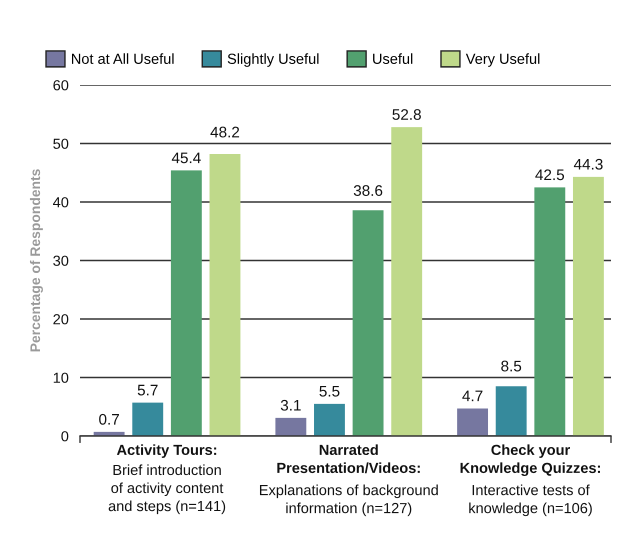  I want to click on data-label: 45.4, so click(186, 158).